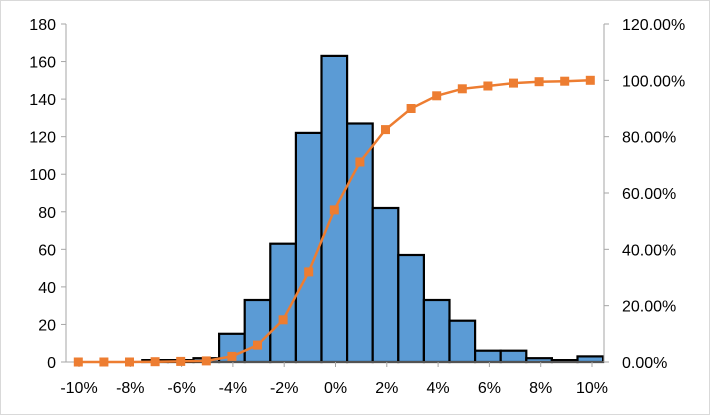  What do you see at coordinates (649, 250) in the screenshot?
I see `right-tick-label: 40.00%` at bounding box center [649, 250].